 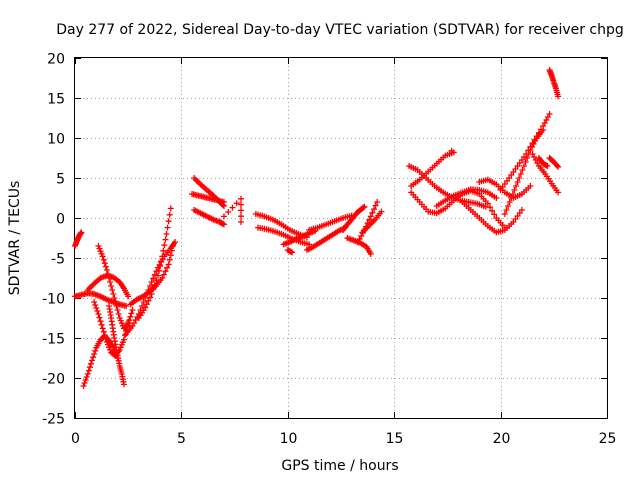 I want to click on y-tick-label: 0, so click(x=60, y=220).